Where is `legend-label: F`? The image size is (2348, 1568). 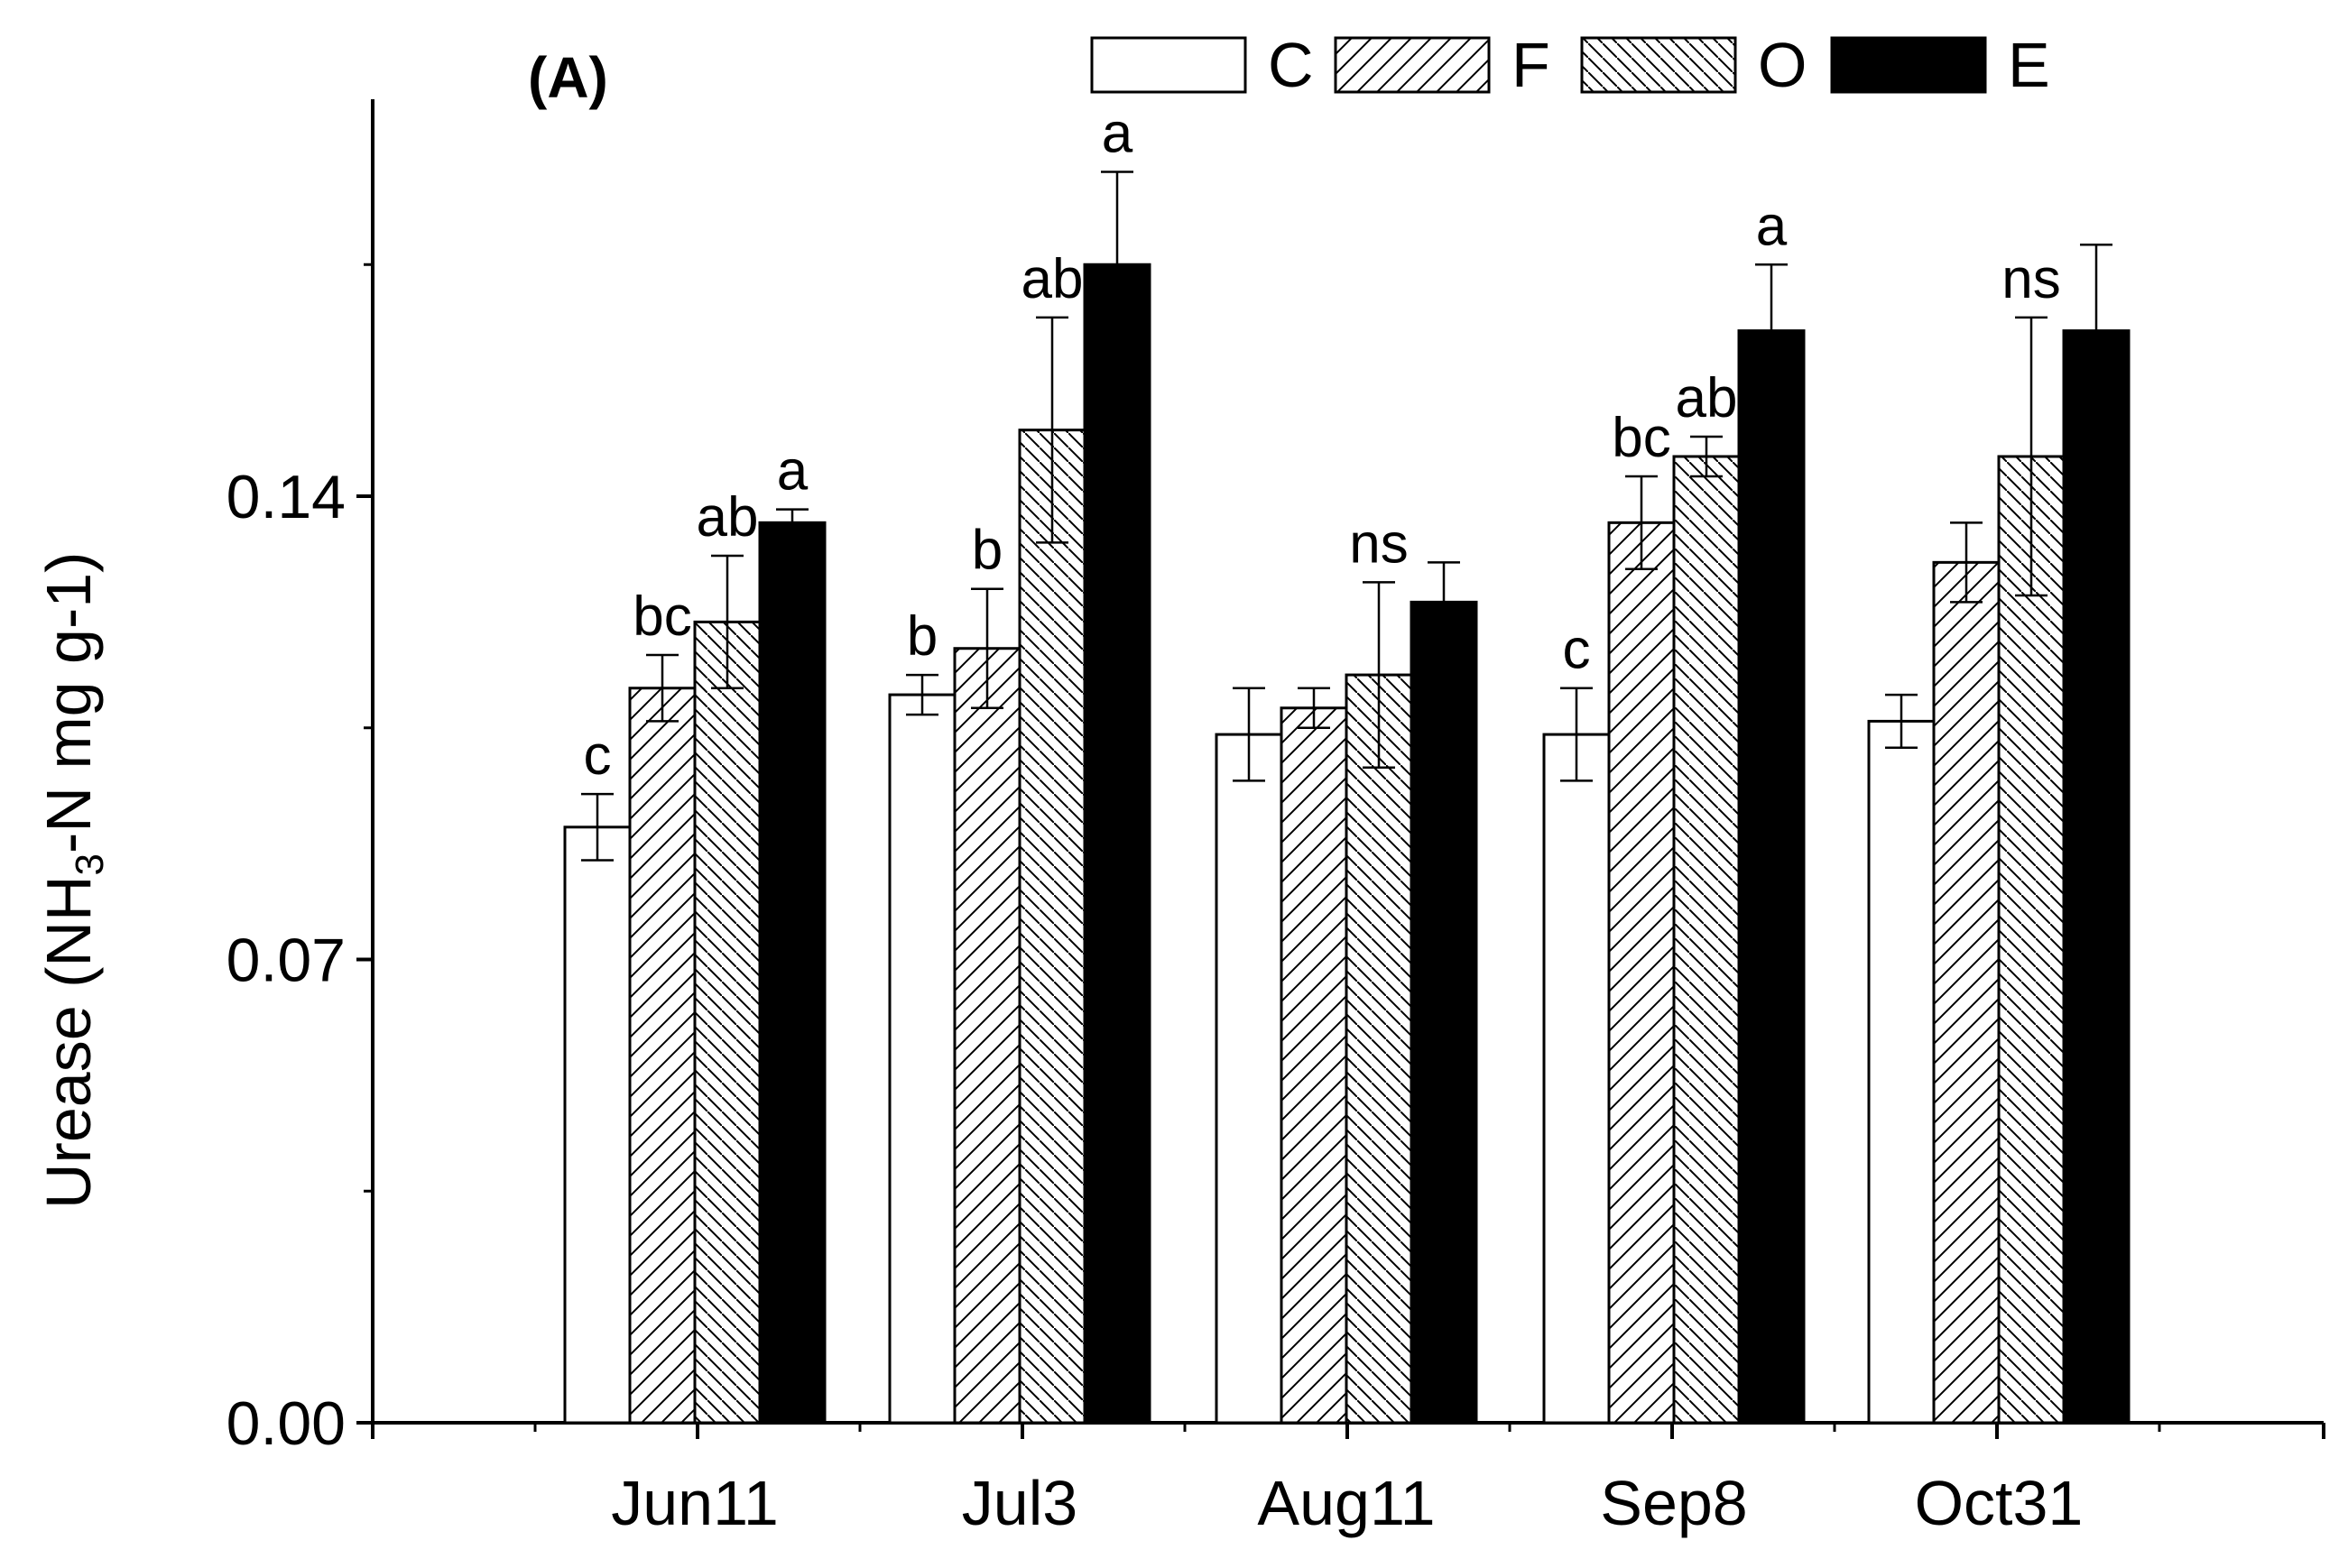 legend-label: F is located at coordinates (1530, 65).